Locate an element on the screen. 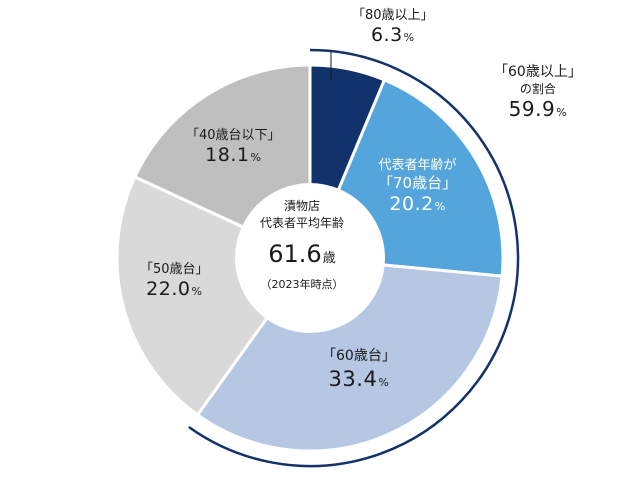  center-line2: 代表者平均年齢 is located at coordinates (301, 222).